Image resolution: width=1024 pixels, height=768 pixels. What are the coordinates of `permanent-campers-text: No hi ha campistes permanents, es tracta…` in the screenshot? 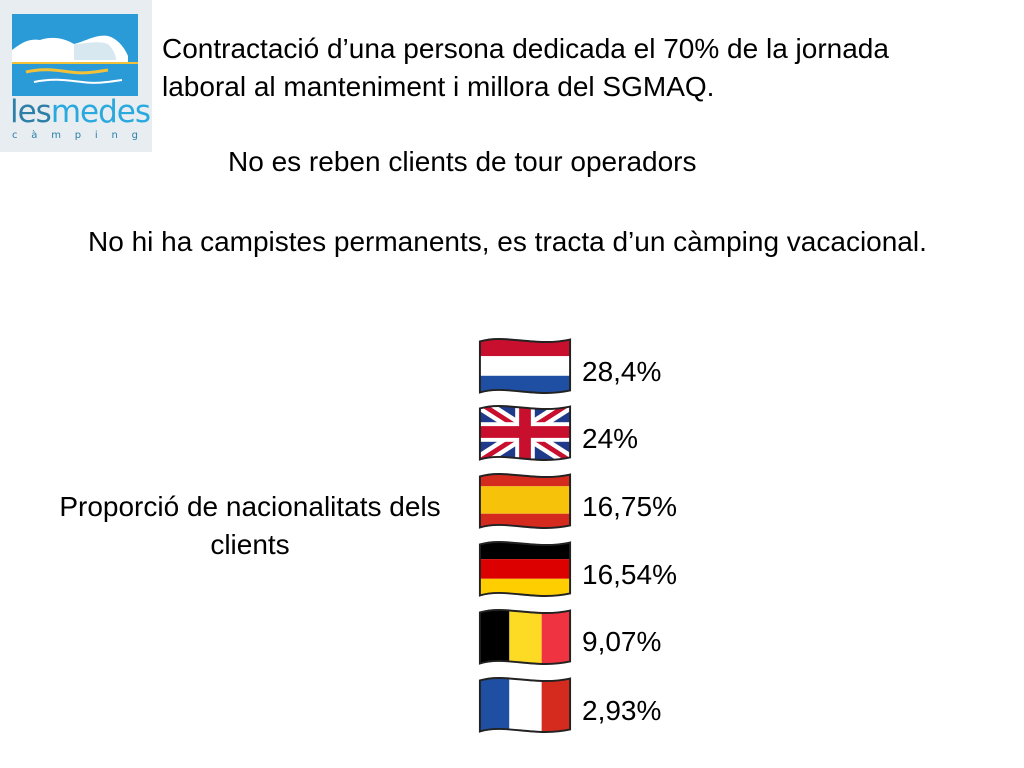 It's located at (507, 241).